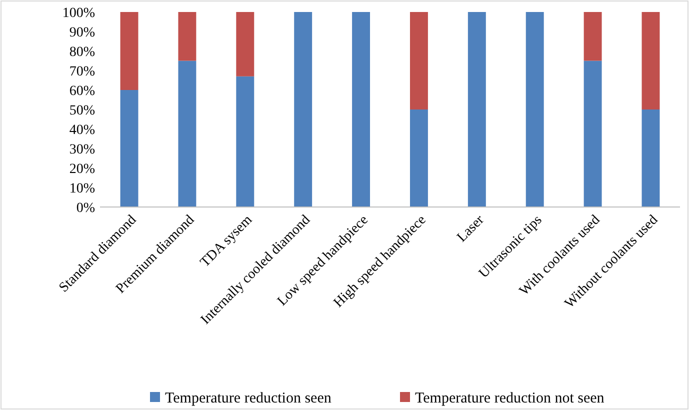 The image size is (691, 412). Describe the element at coordinates (510, 398) in the screenshot. I see `legend-label: Temperature reduction not seen` at that location.